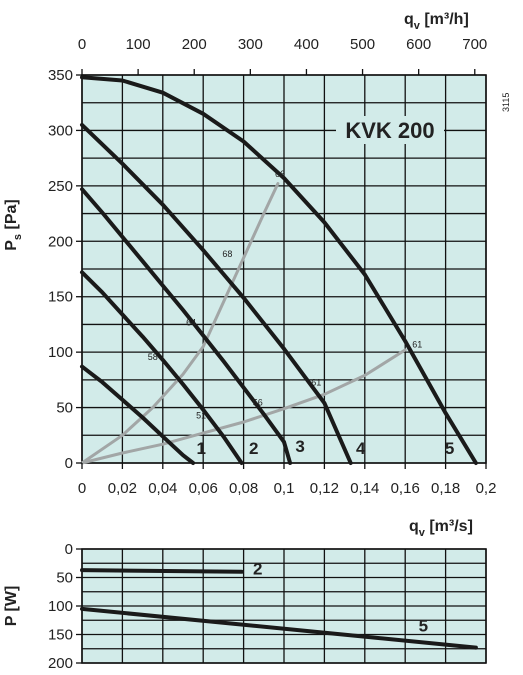 This screenshot has height=675, width=523. What do you see at coordinates (299, 446) in the screenshot?
I see `fan-curve-label: 3` at bounding box center [299, 446].